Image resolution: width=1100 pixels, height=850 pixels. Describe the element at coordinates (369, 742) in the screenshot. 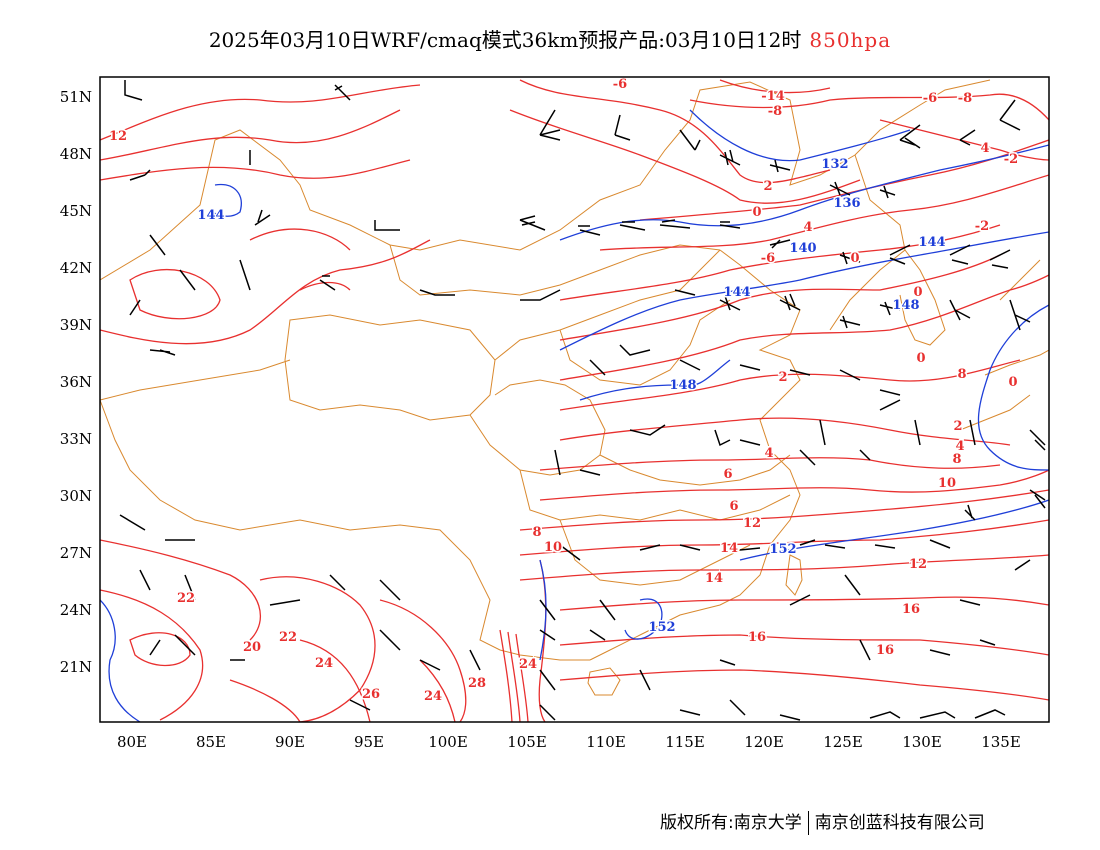

I see `lon-tick-label: 95E` at that location.